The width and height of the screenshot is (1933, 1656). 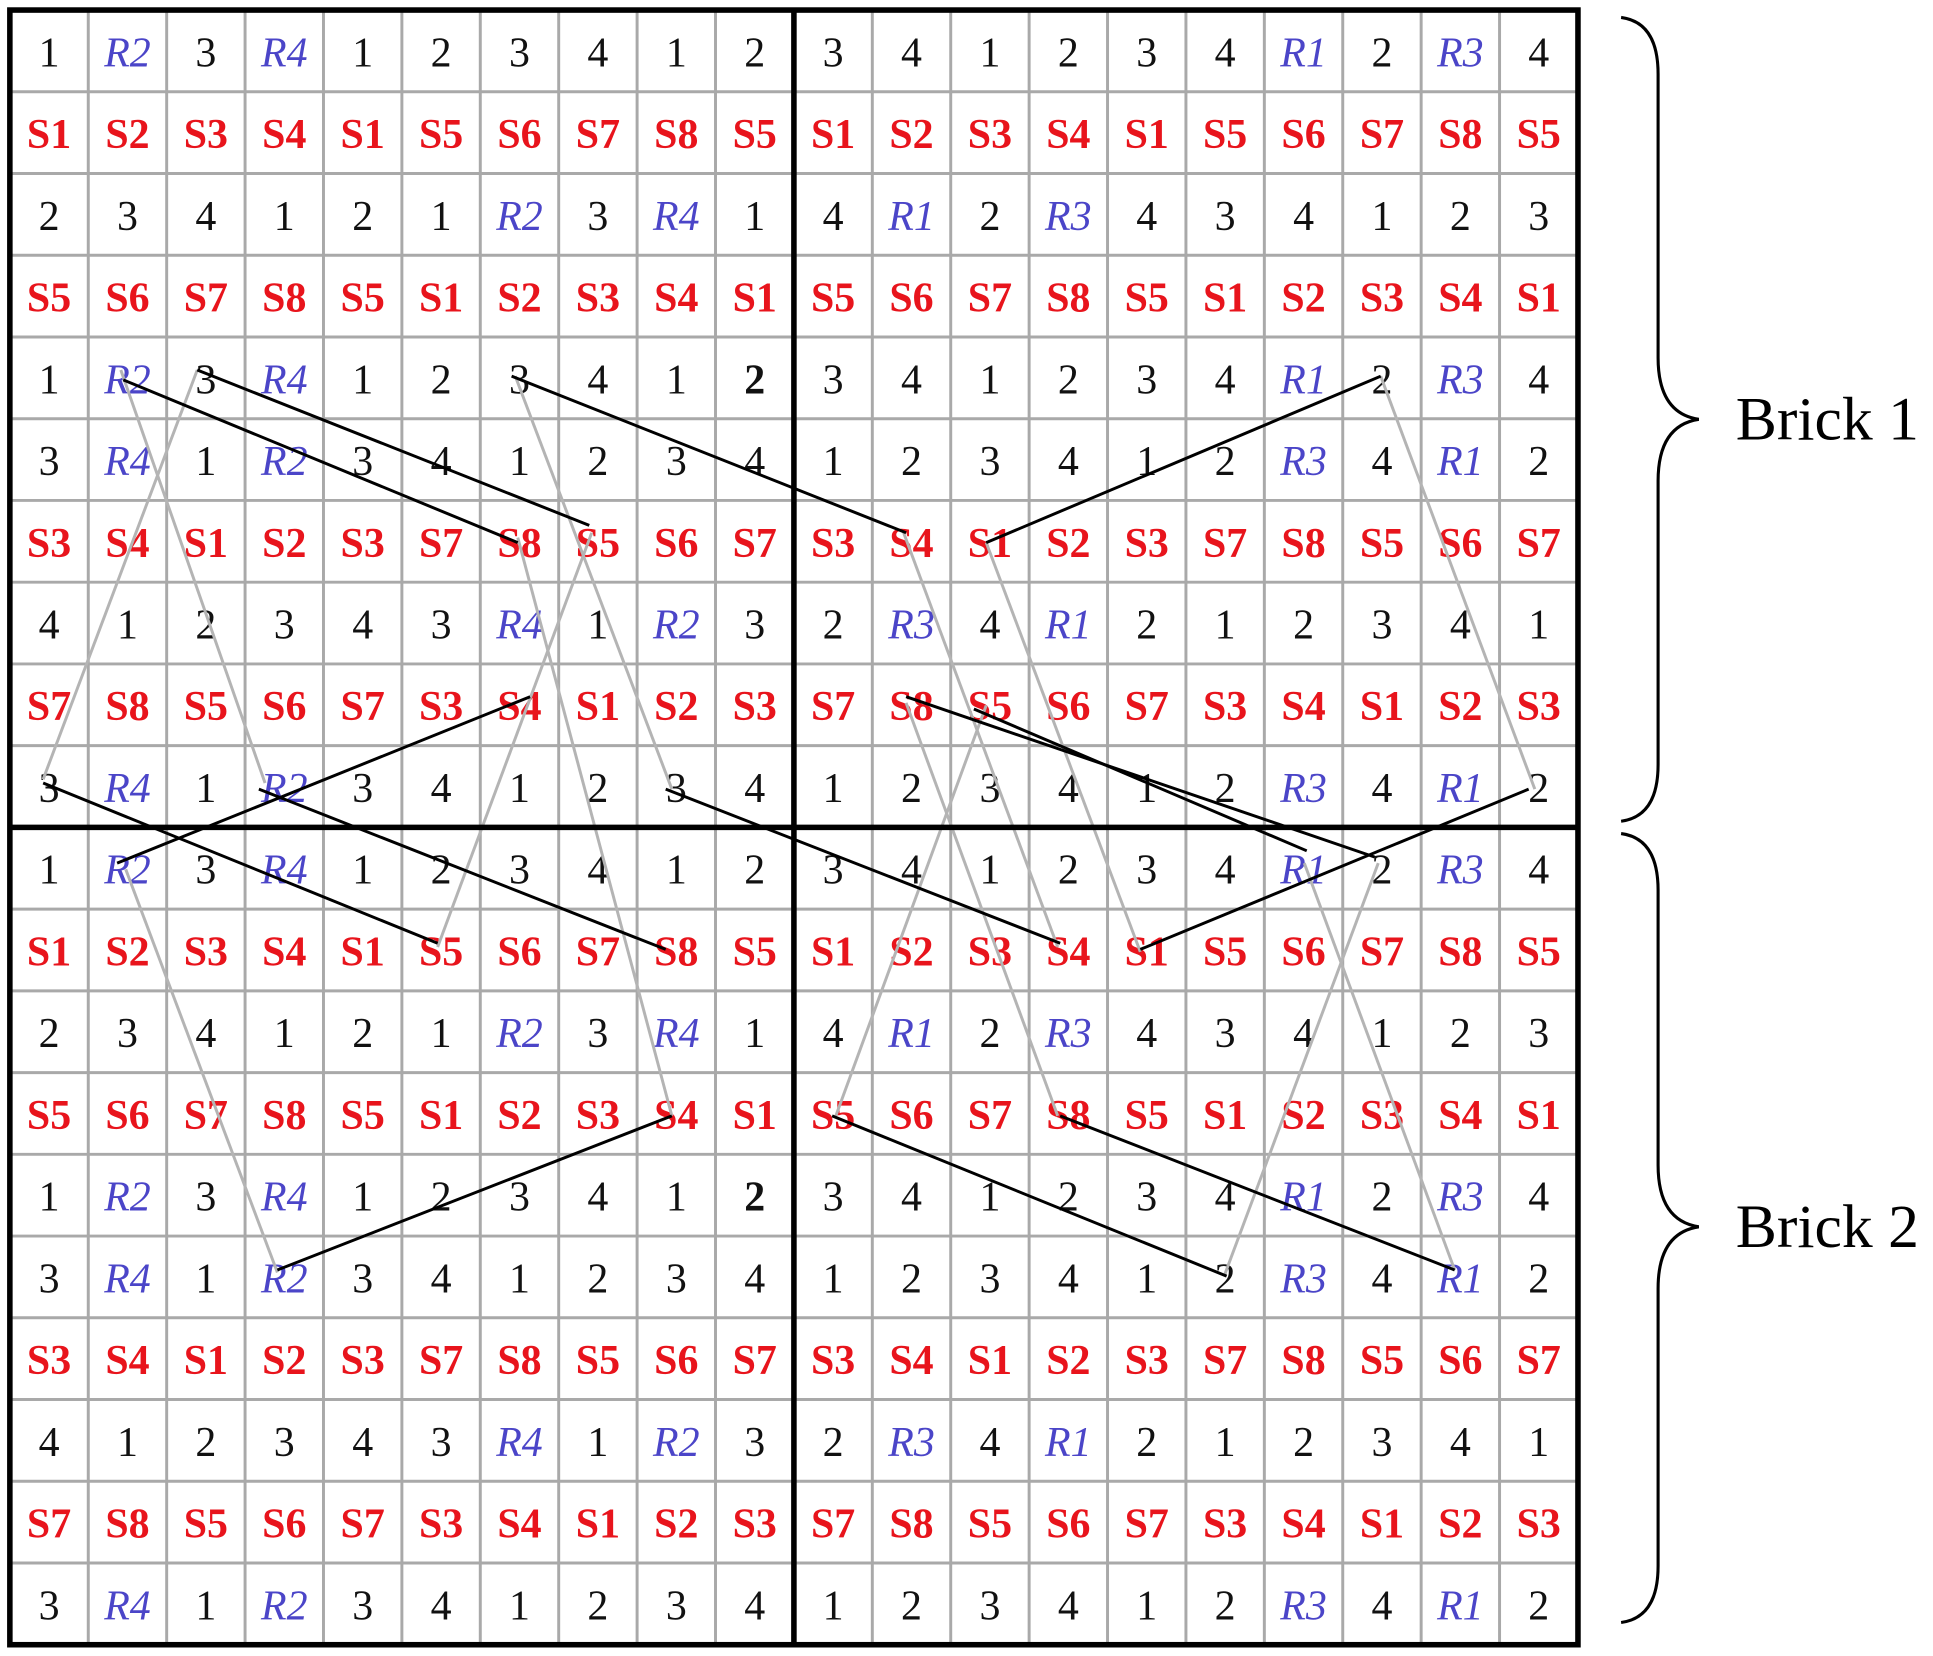 What do you see at coordinates (1827, 1227) in the screenshot?
I see `brick-label: Brick 2` at bounding box center [1827, 1227].